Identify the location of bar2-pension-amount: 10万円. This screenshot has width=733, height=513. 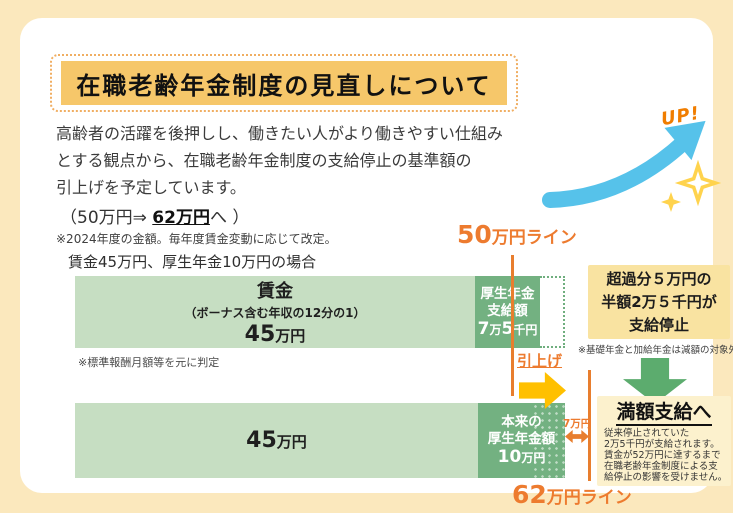
(522, 457).